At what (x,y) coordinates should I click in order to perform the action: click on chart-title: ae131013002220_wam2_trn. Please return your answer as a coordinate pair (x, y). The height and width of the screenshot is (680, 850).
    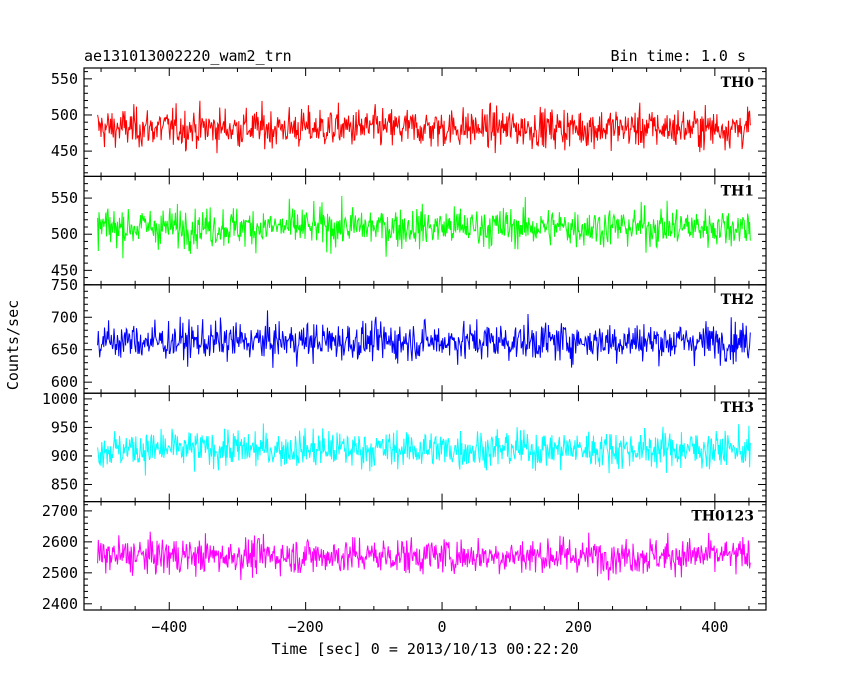
    Looking at the image, I should click on (188, 56).